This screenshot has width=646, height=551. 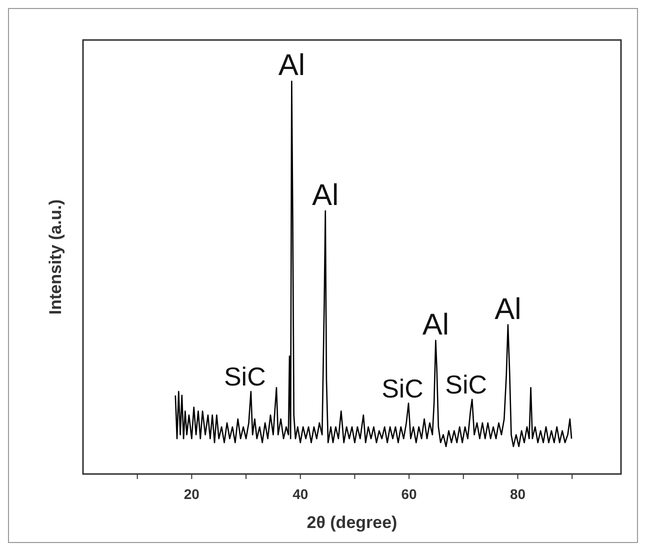 I want to click on x-tick-label: 60, so click(x=409, y=494).